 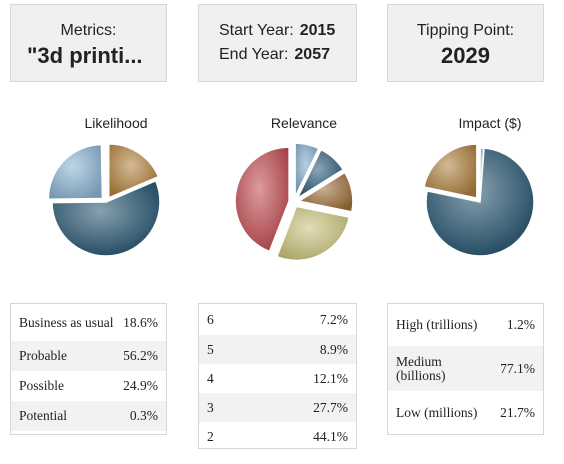 I want to click on relevance-row-name: 4, so click(x=210, y=378).